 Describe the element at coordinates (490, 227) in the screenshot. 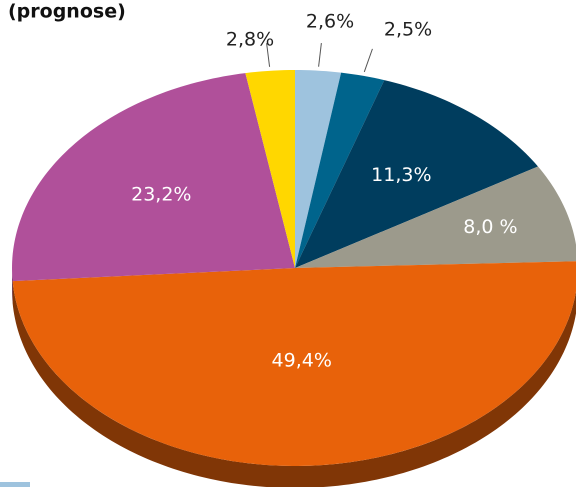

I see `data-label: 8,0 %` at that location.